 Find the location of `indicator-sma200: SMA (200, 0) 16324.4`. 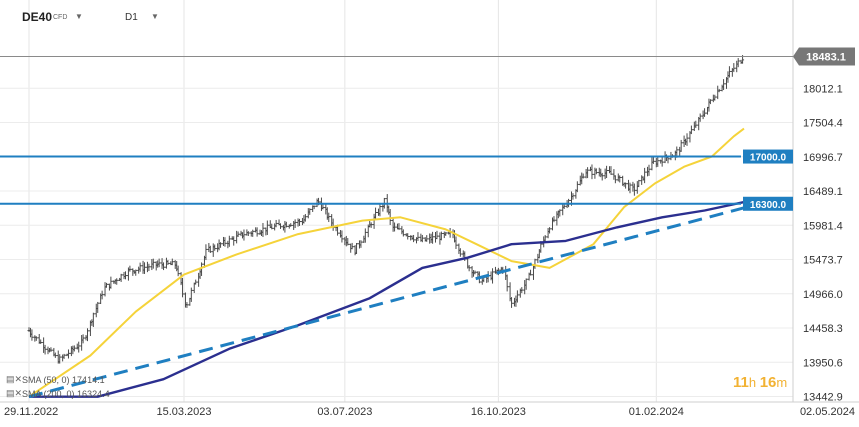

indicator-sma200: SMA (200, 0) 16324.4 is located at coordinates (66, 394).